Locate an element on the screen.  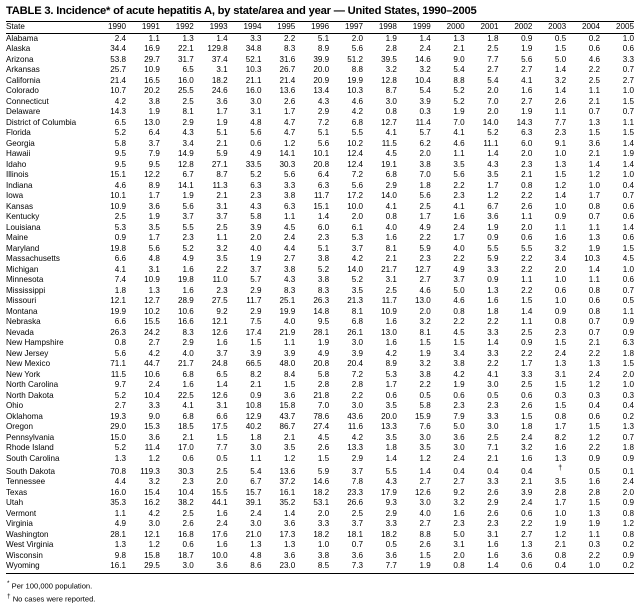
incidence-cell: 9.5 is located at coordinates (120, 164).